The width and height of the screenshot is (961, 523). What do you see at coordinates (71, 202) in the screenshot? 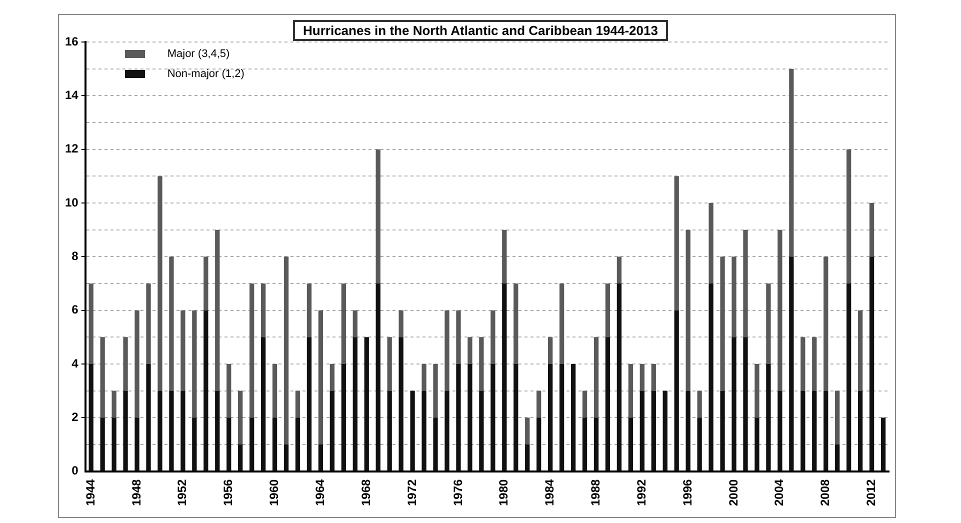
I see `y-tick-label: 10` at bounding box center [71, 202].